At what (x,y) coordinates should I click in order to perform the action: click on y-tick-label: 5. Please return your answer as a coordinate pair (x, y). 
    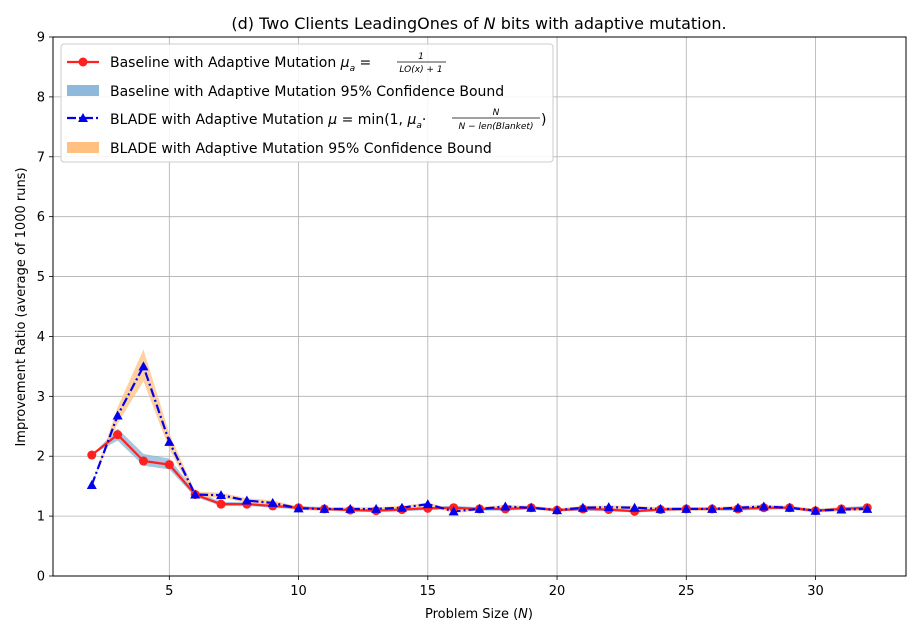
    Looking at the image, I should click on (41, 277).